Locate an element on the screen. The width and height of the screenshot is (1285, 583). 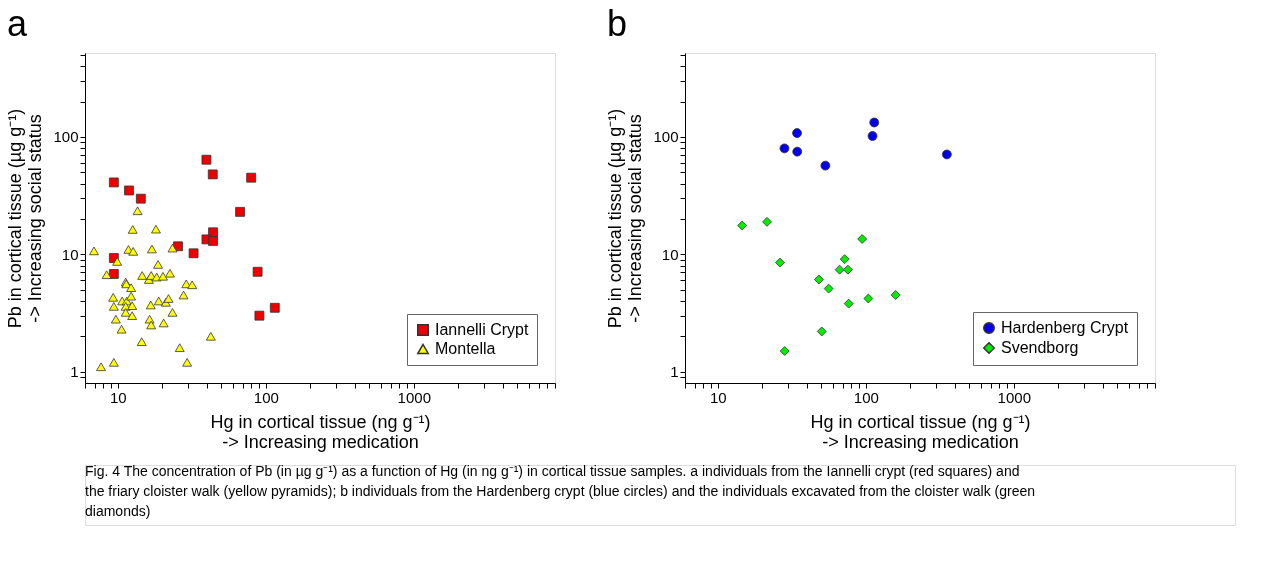
legend-label: Hardenberg Crypt is located at coordinates (1065, 327).